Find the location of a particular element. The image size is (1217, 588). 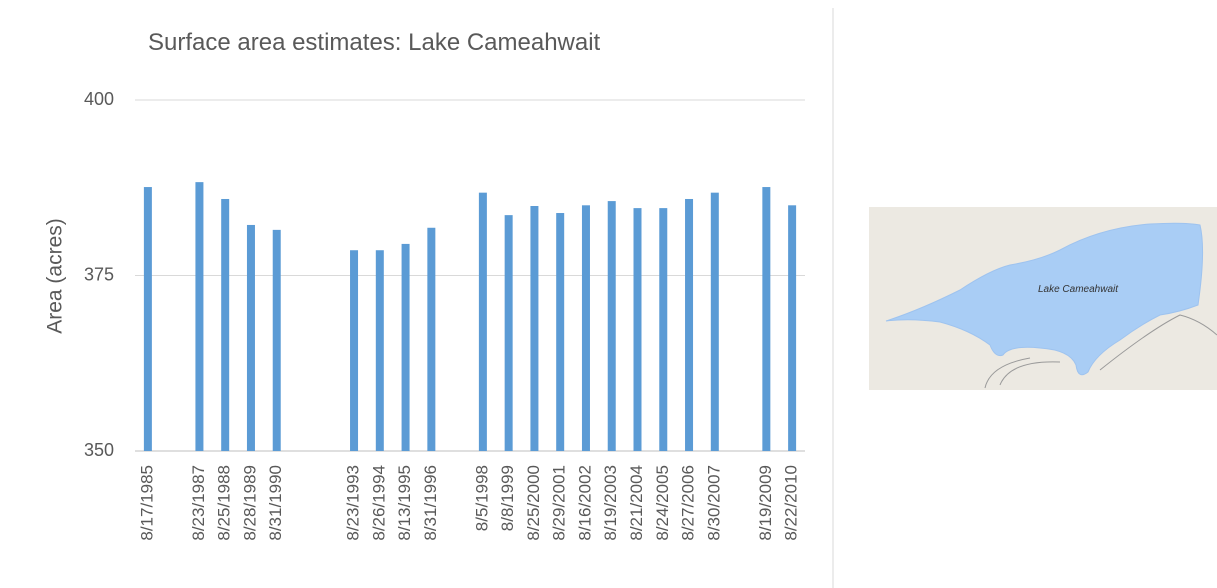

map-roads is located at coordinates (1100, 351).